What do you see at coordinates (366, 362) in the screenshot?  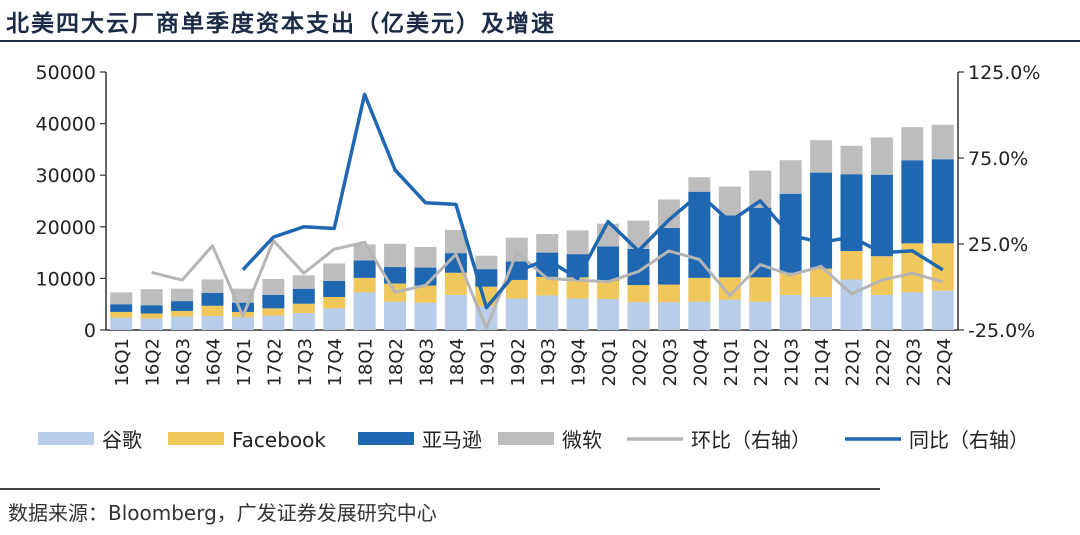 I see `x-tick-label: 18Q1` at bounding box center [366, 362].